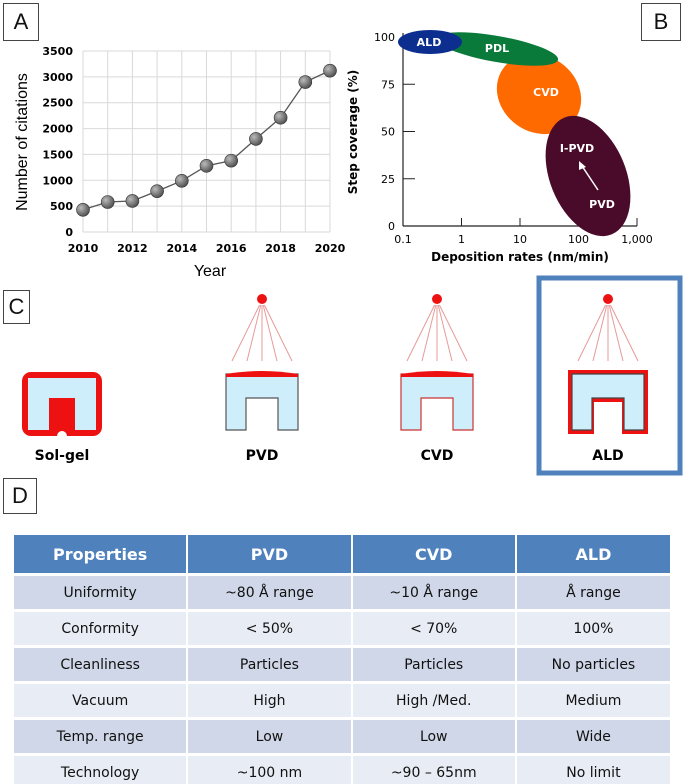  Describe the element at coordinates (637, 239) in the screenshot. I see `x-tick-label: 1,000` at that location.